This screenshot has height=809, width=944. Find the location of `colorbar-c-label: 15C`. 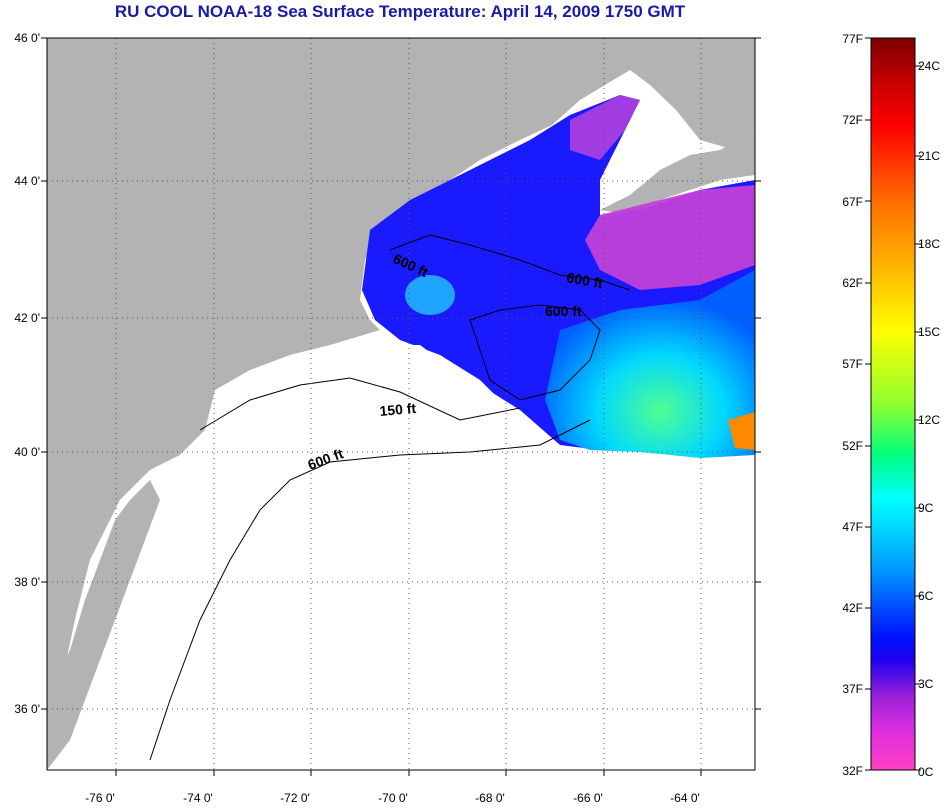

colorbar-c-label: 15C is located at coordinates (929, 332).